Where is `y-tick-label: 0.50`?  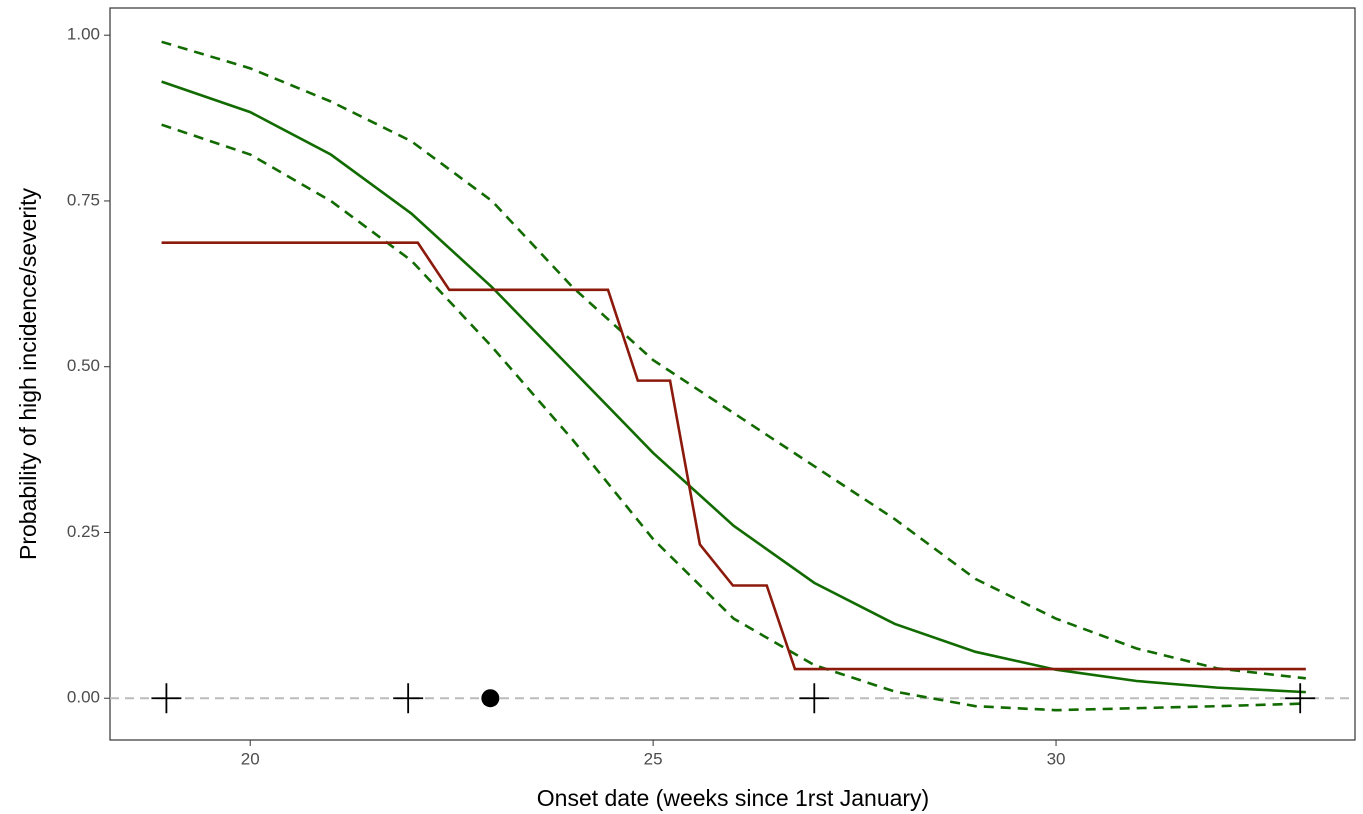 y-tick-label: 0.50 is located at coordinates (83, 365).